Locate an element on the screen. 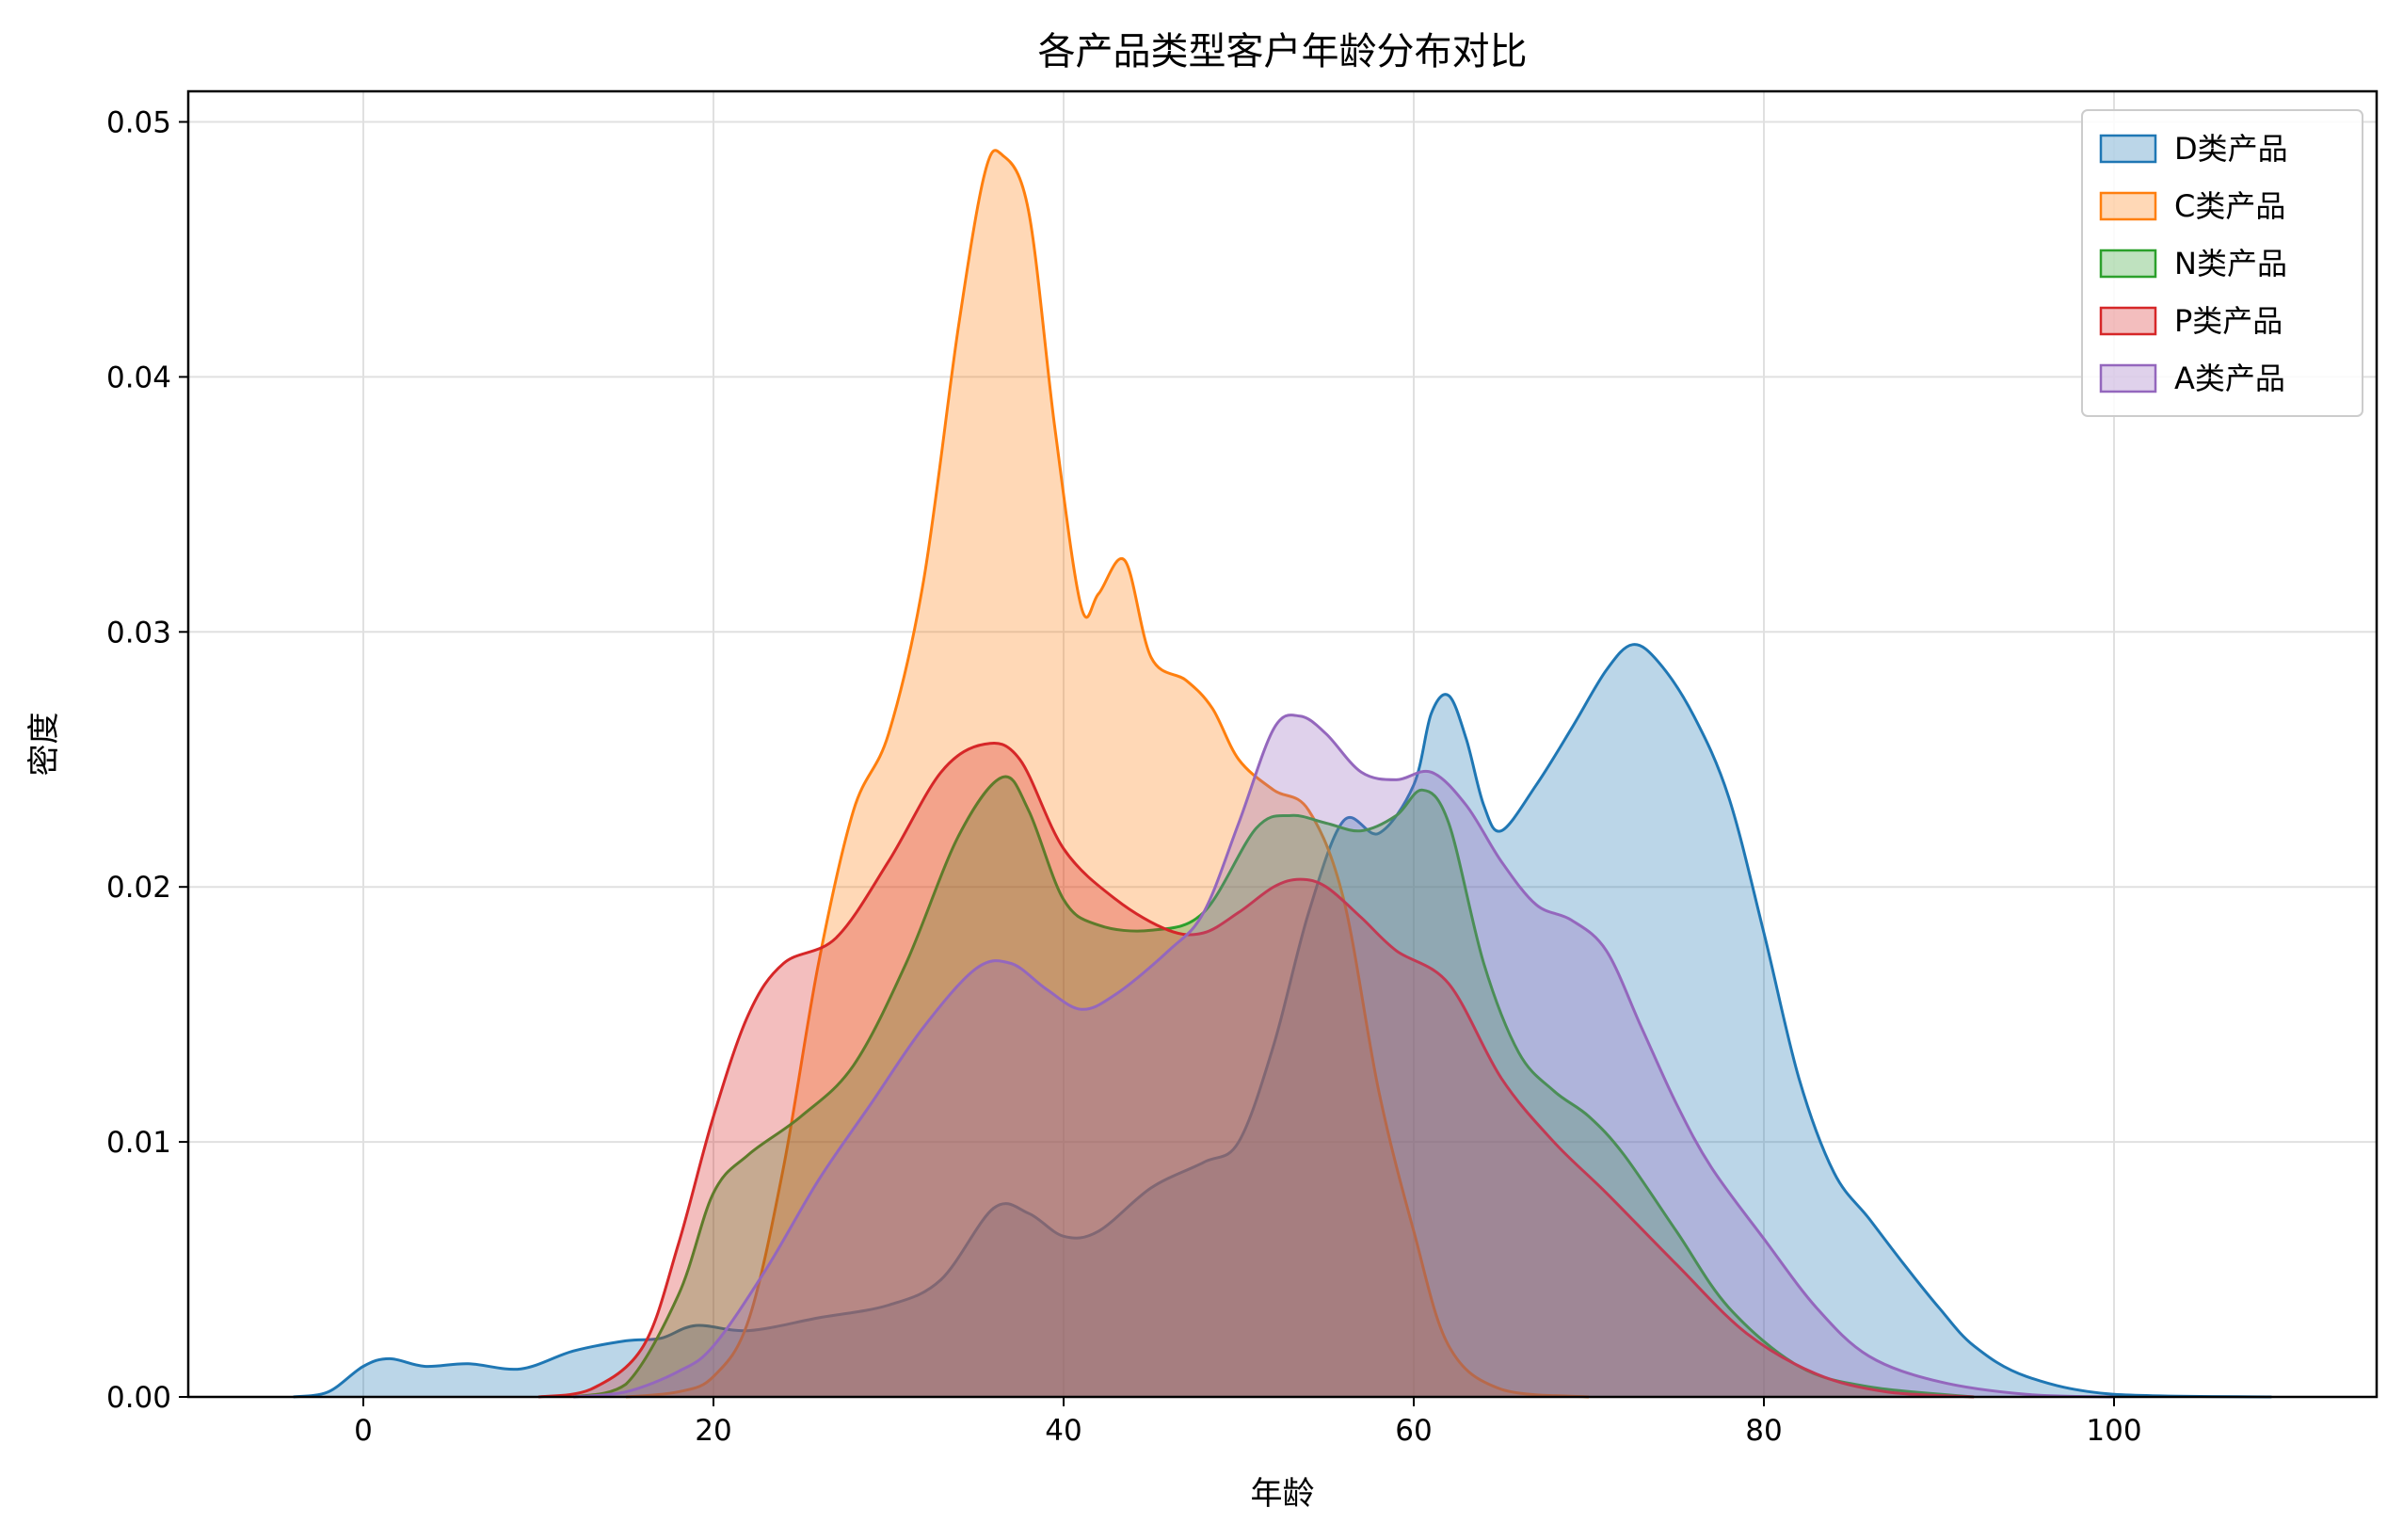  legend-label: P类产品 is located at coordinates (2228, 321).